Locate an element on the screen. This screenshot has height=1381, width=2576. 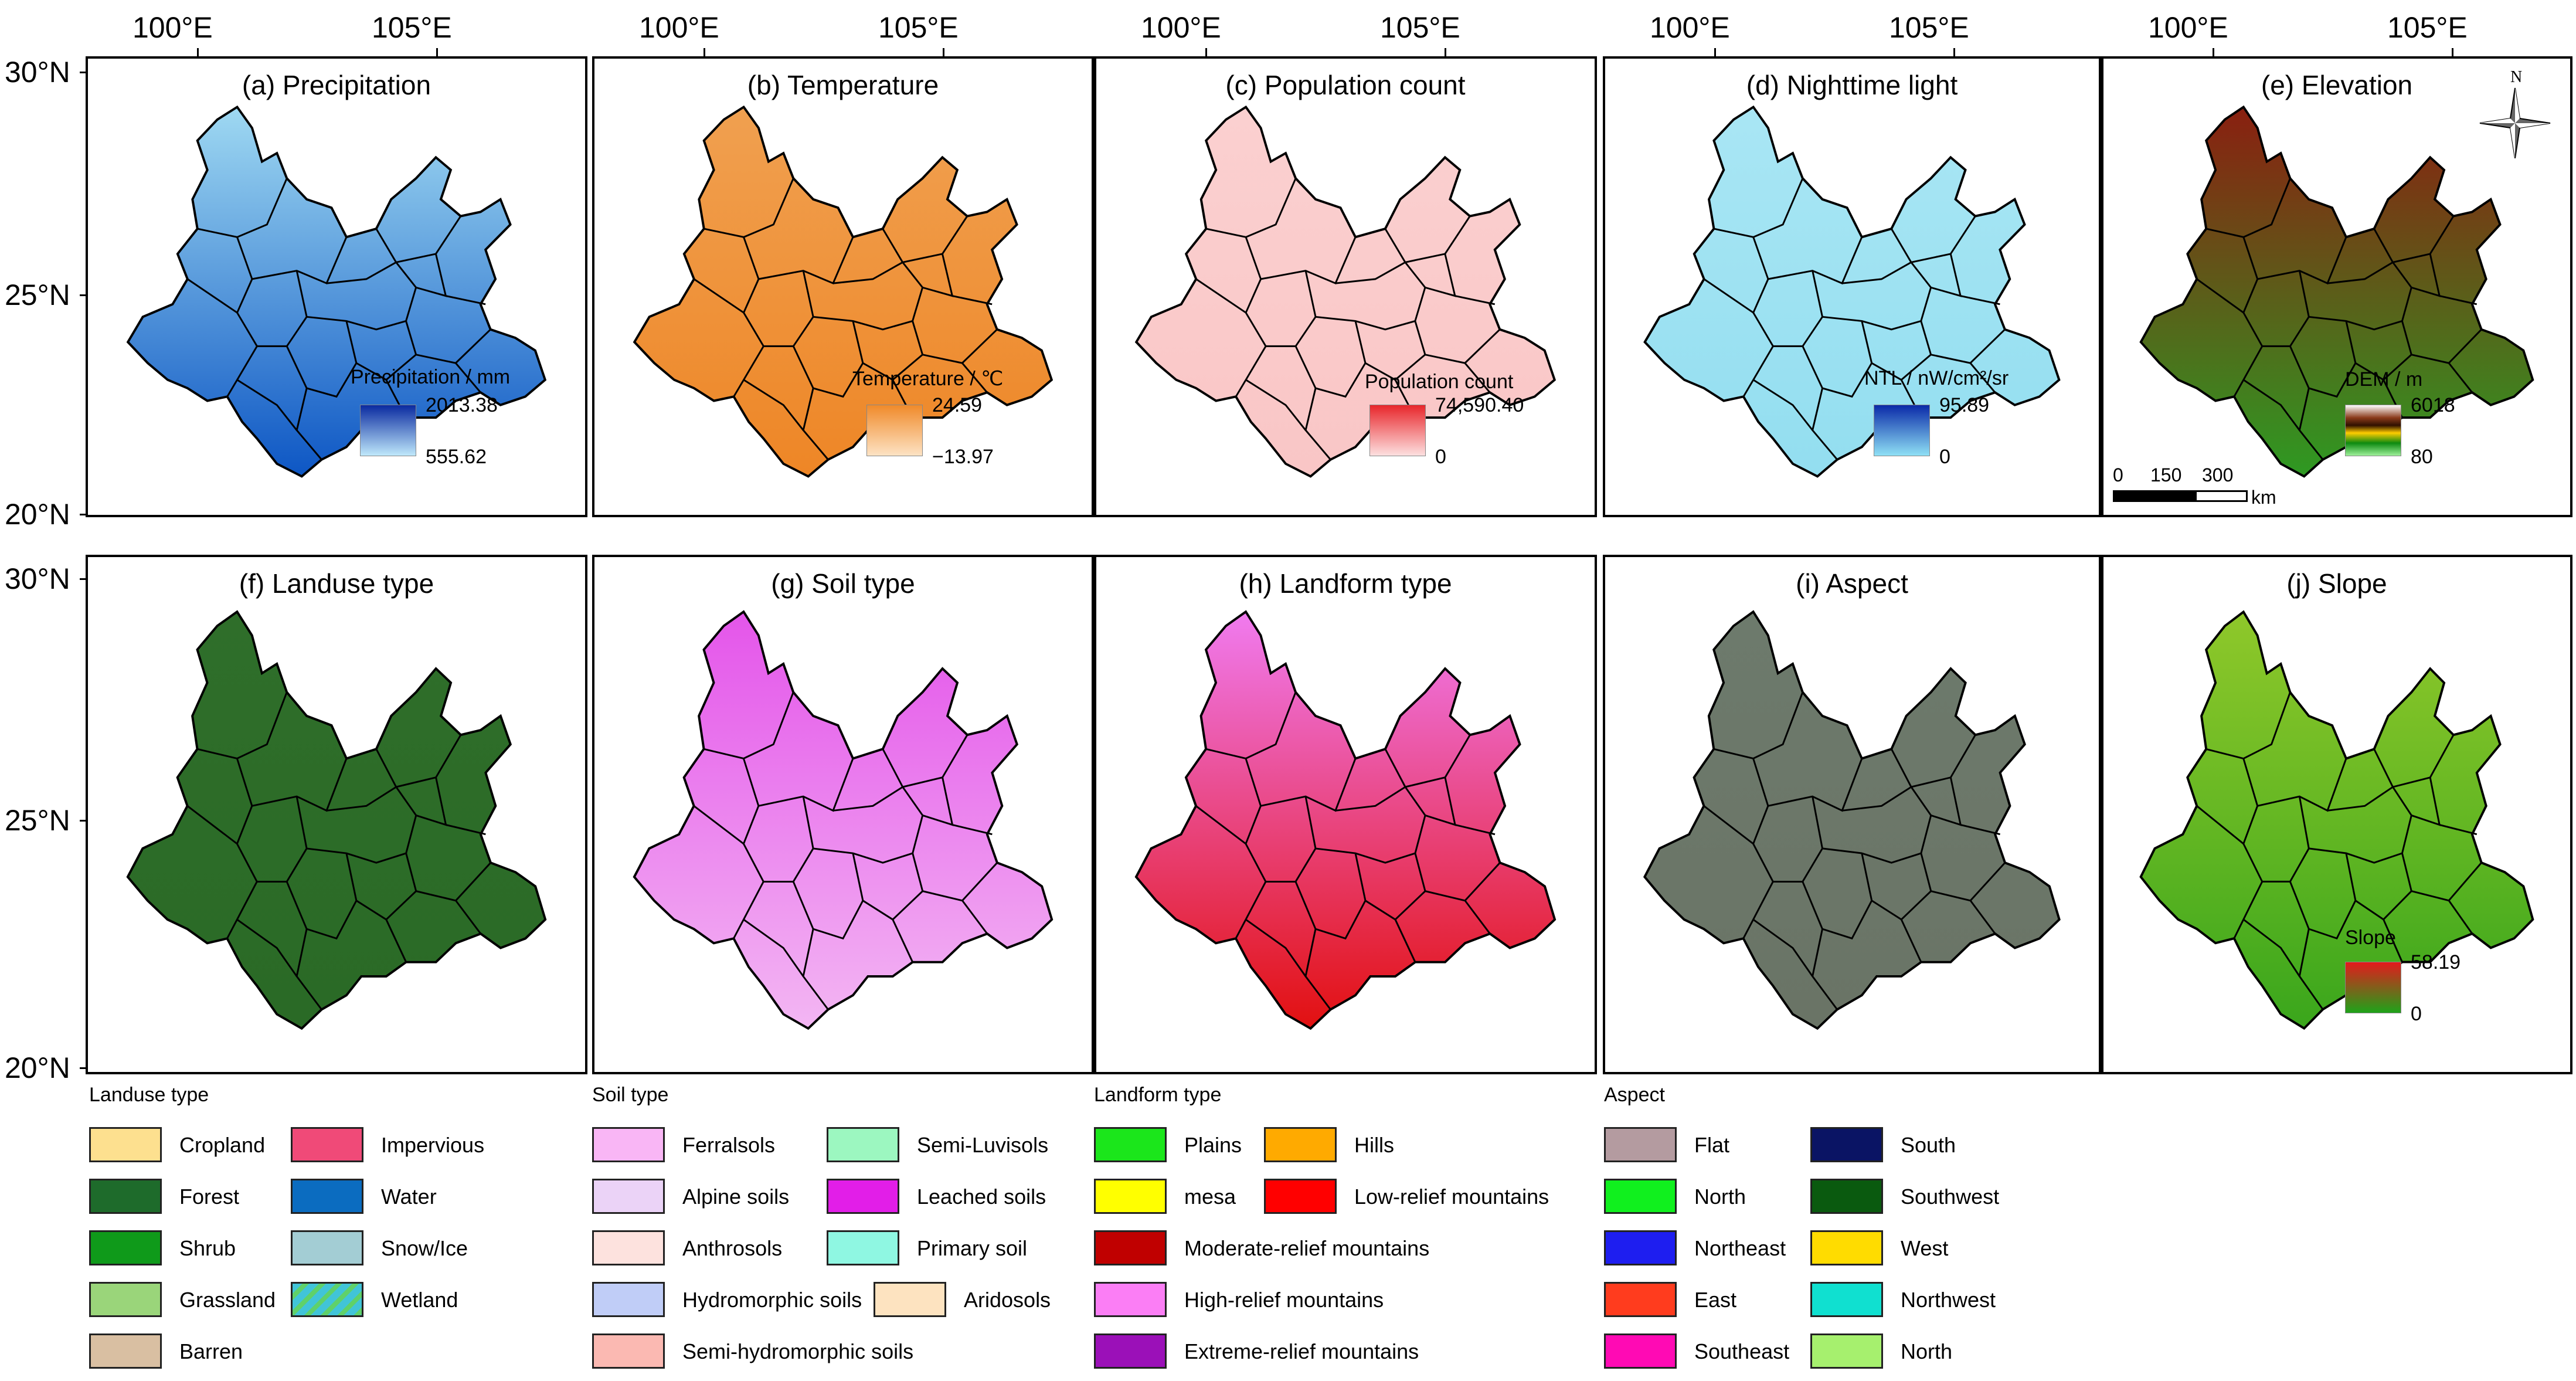
legend-item: Hydromorphic soils is located at coordinates (803, 1301).